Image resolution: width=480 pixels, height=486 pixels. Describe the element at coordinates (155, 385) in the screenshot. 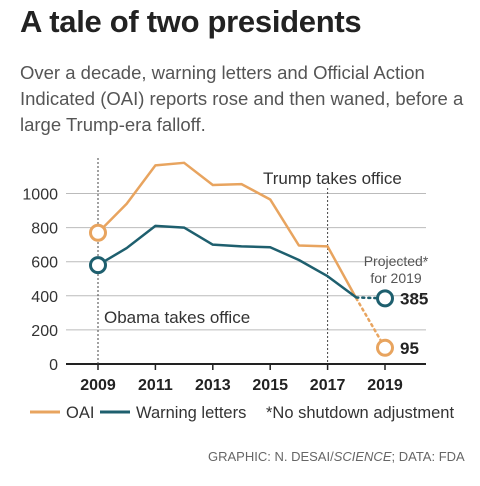

I see `x-tick-label-2011: 2011` at that location.